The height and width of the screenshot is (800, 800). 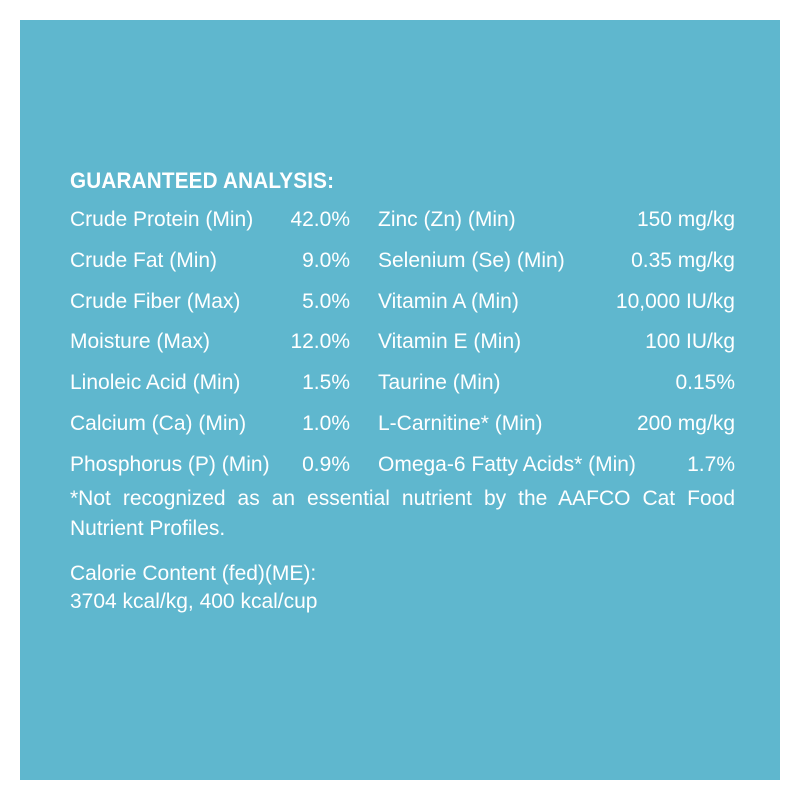 I want to click on analysis-row: Vitamin A (Min) 10,000 IU/kg, so click(x=542, y=308).